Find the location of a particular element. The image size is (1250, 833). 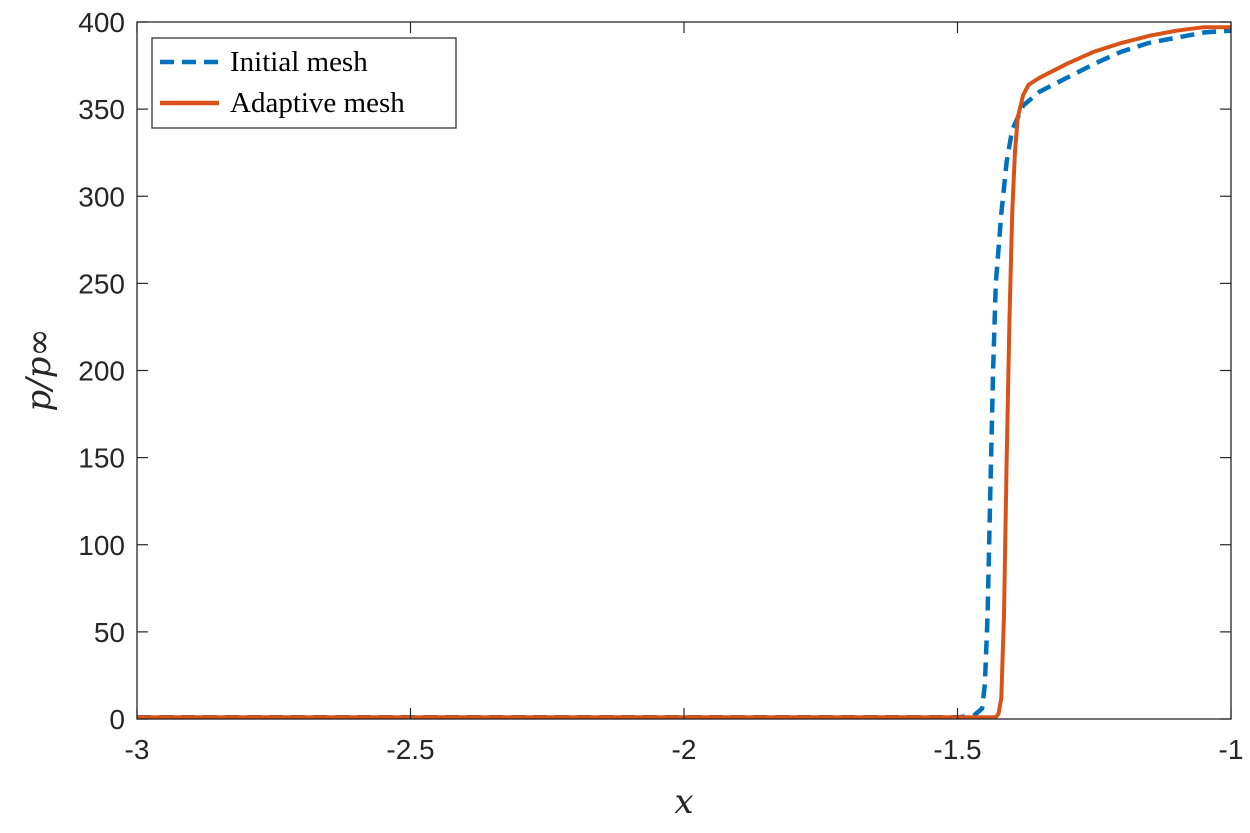

x-axis-label: x is located at coordinates (683, 802).